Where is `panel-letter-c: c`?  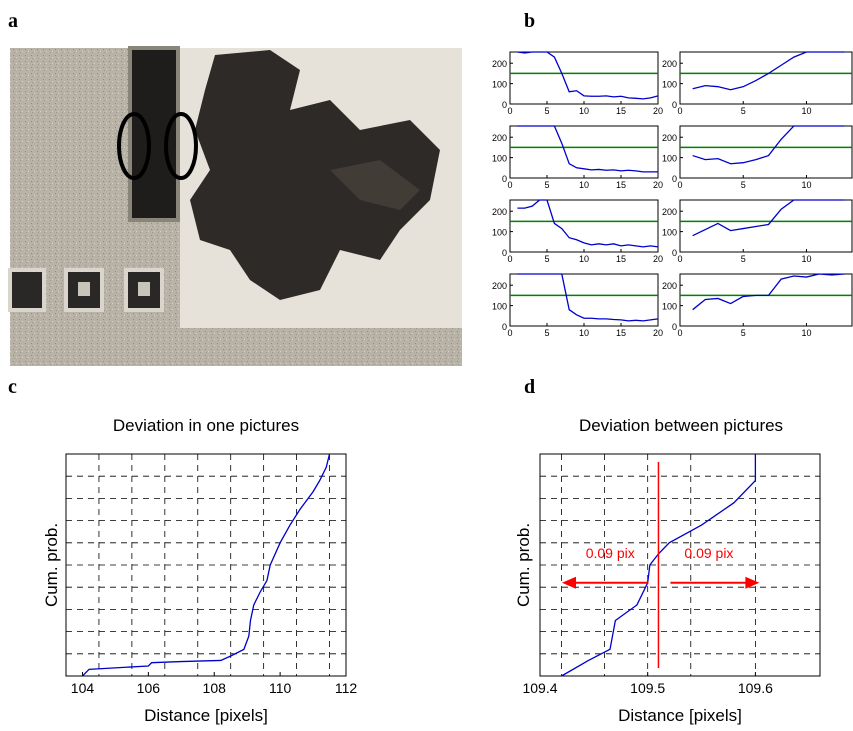
panel-letter-c: c is located at coordinates (12, 387).